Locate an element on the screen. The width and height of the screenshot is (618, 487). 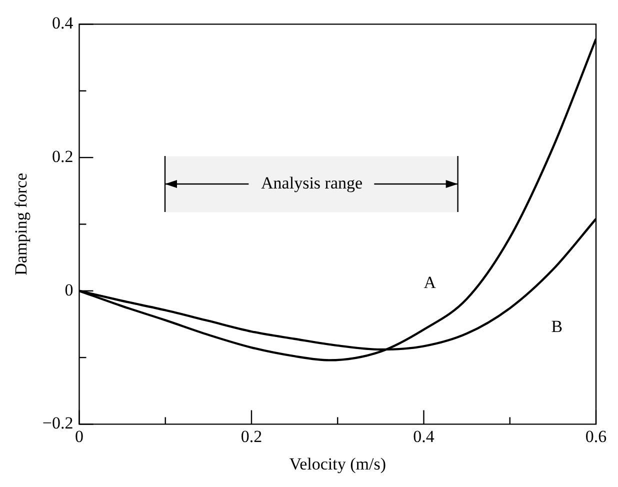
band-label: Analysis range is located at coordinates (312, 183).